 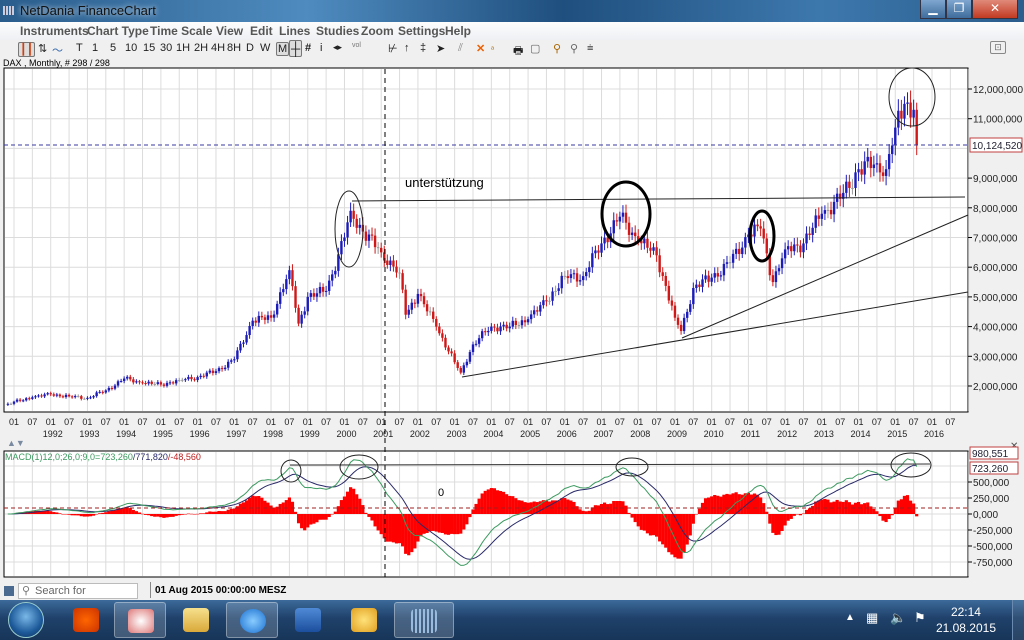 I want to click on volume-icon: 🔈, so click(x=898, y=617).